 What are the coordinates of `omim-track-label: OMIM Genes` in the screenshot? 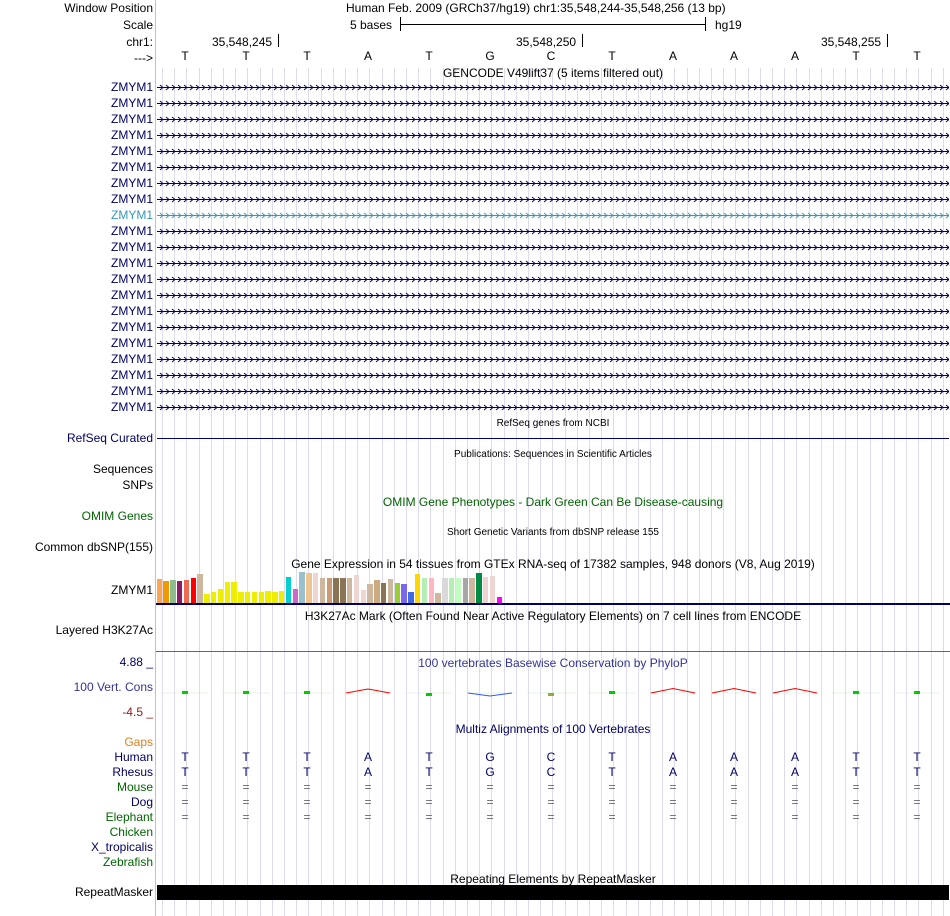 It's located at (117, 516).